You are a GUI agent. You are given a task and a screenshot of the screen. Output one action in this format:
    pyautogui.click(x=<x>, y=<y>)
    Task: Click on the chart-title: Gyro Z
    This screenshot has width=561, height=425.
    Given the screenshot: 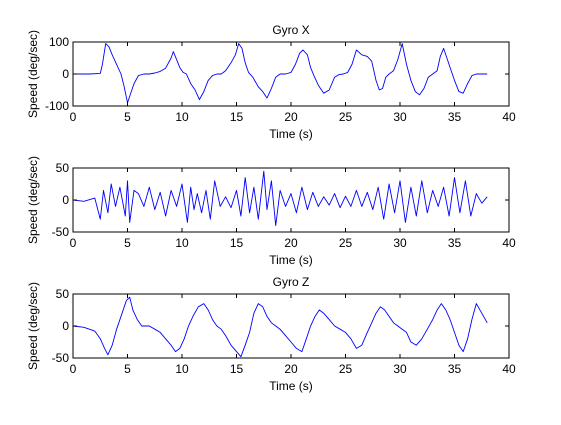 What is the action you would take?
    pyautogui.click(x=291, y=282)
    